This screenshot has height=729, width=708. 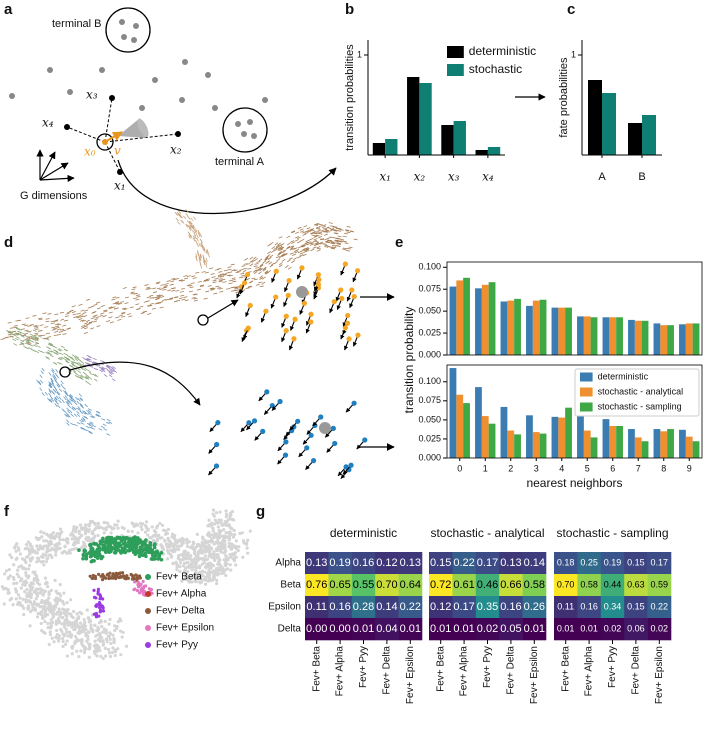 I want to click on cell-label: 0.65, so click(x=339, y=585).